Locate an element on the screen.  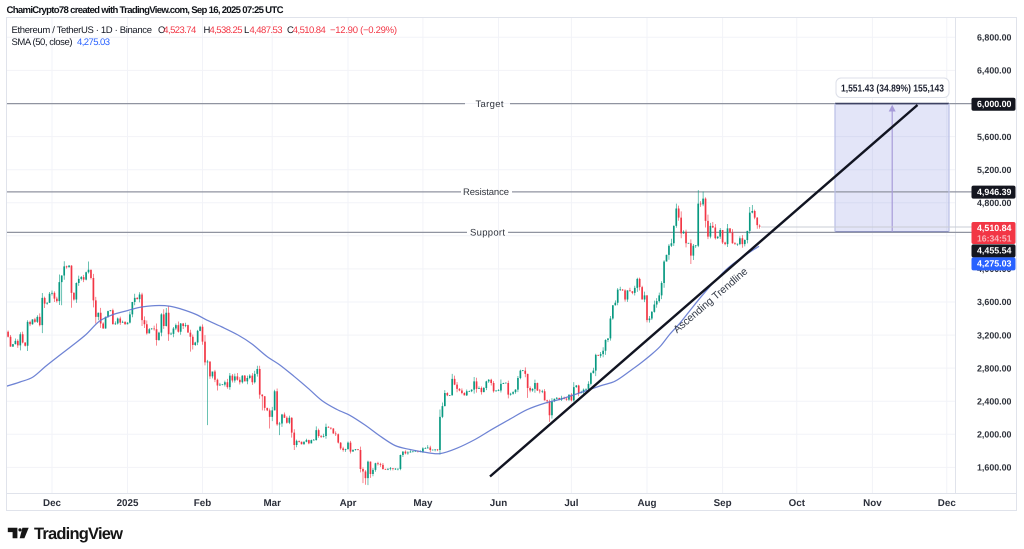
svg-text: 2,400.00 is located at coordinates (994, 401).